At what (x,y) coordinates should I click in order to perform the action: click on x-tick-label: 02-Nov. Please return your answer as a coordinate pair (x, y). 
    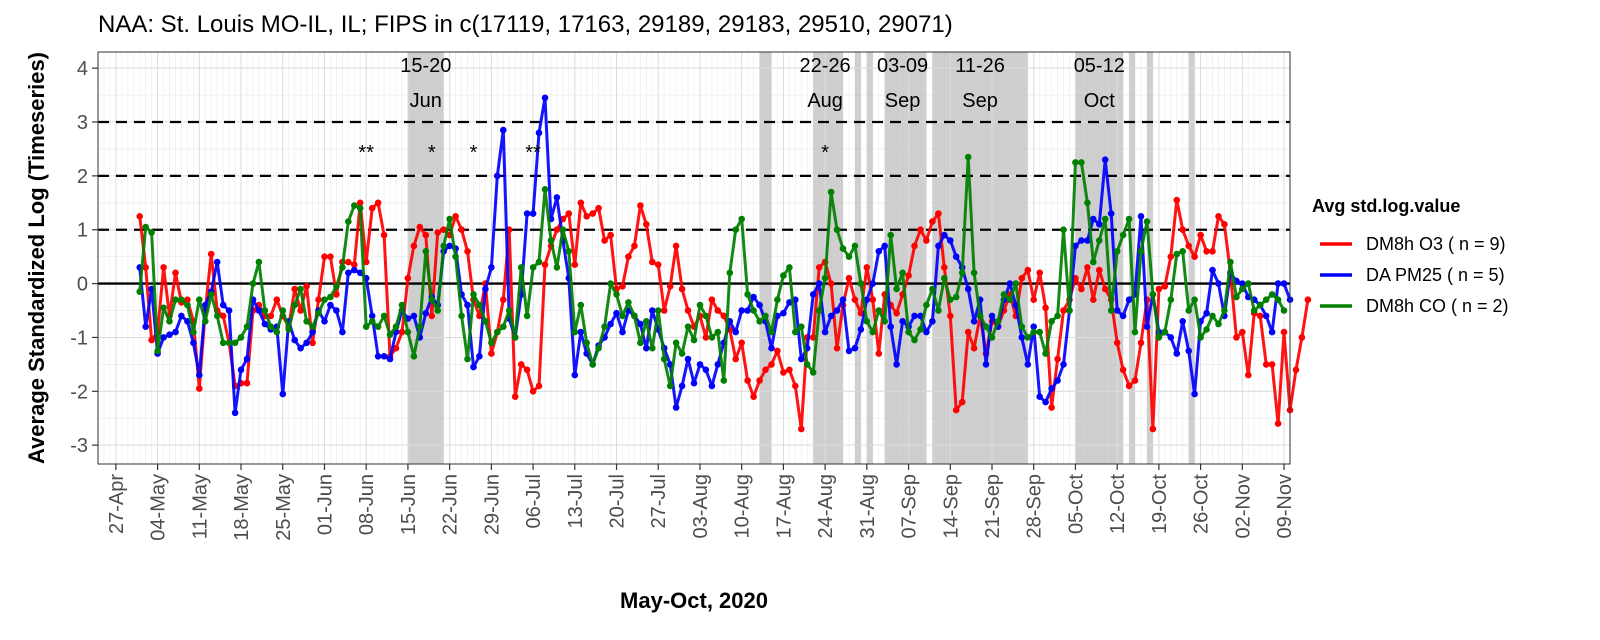
    Looking at the image, I should click on (1243, 506).